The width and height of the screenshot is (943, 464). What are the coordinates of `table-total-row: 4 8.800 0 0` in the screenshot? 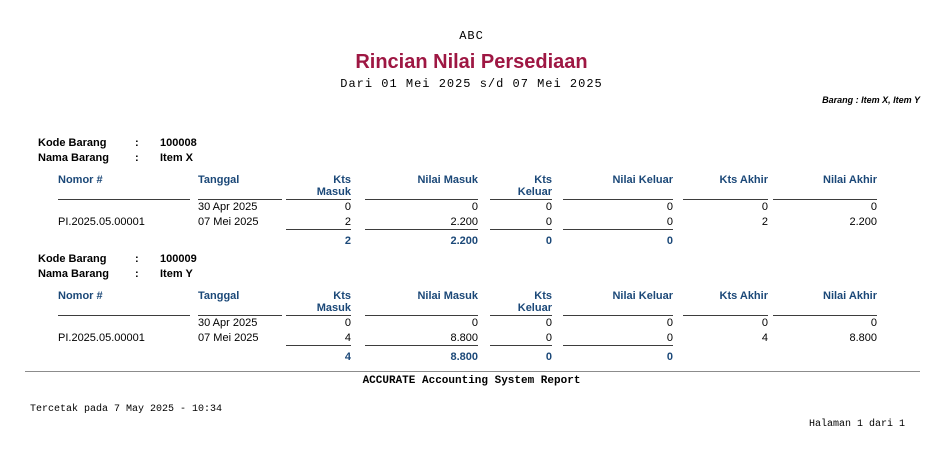 It's located at (470, 355).